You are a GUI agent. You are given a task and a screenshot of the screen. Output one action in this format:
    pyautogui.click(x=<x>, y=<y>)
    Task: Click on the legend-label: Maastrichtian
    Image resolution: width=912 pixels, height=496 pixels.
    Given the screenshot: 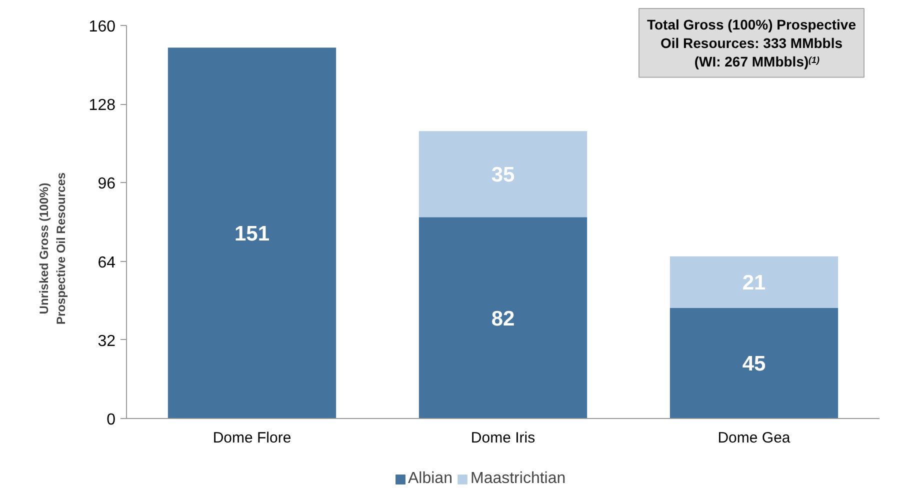 What is the action you would take?
    pyautogui.click(x=518, y=479)
    